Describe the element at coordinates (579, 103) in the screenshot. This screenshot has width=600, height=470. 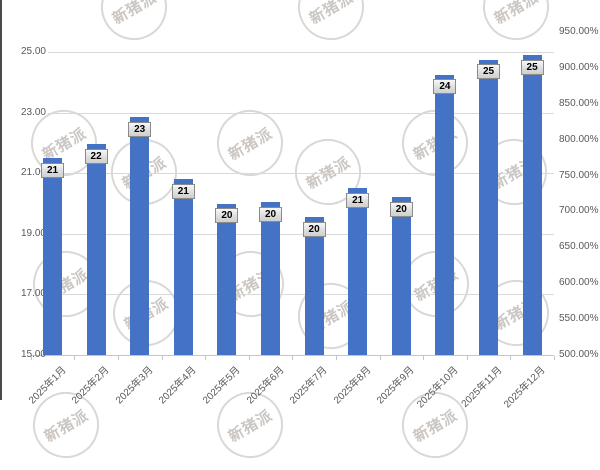
I see `y-axis-label-right: 850.00%` at that location.